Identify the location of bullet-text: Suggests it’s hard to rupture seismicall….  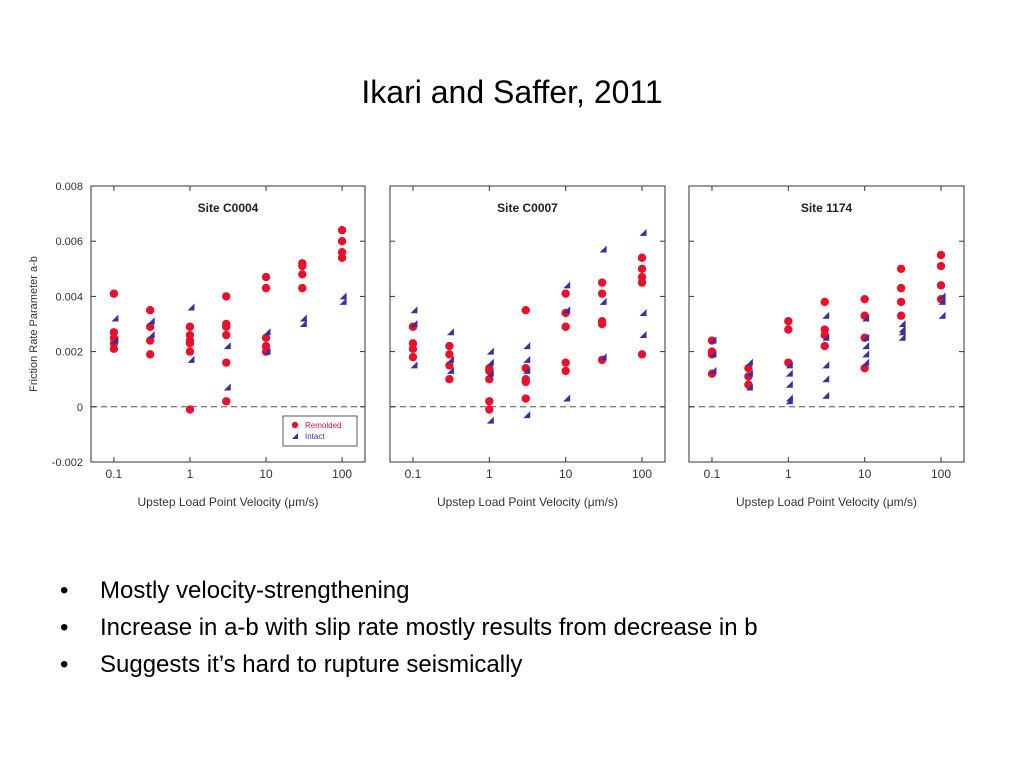
(311, 664).